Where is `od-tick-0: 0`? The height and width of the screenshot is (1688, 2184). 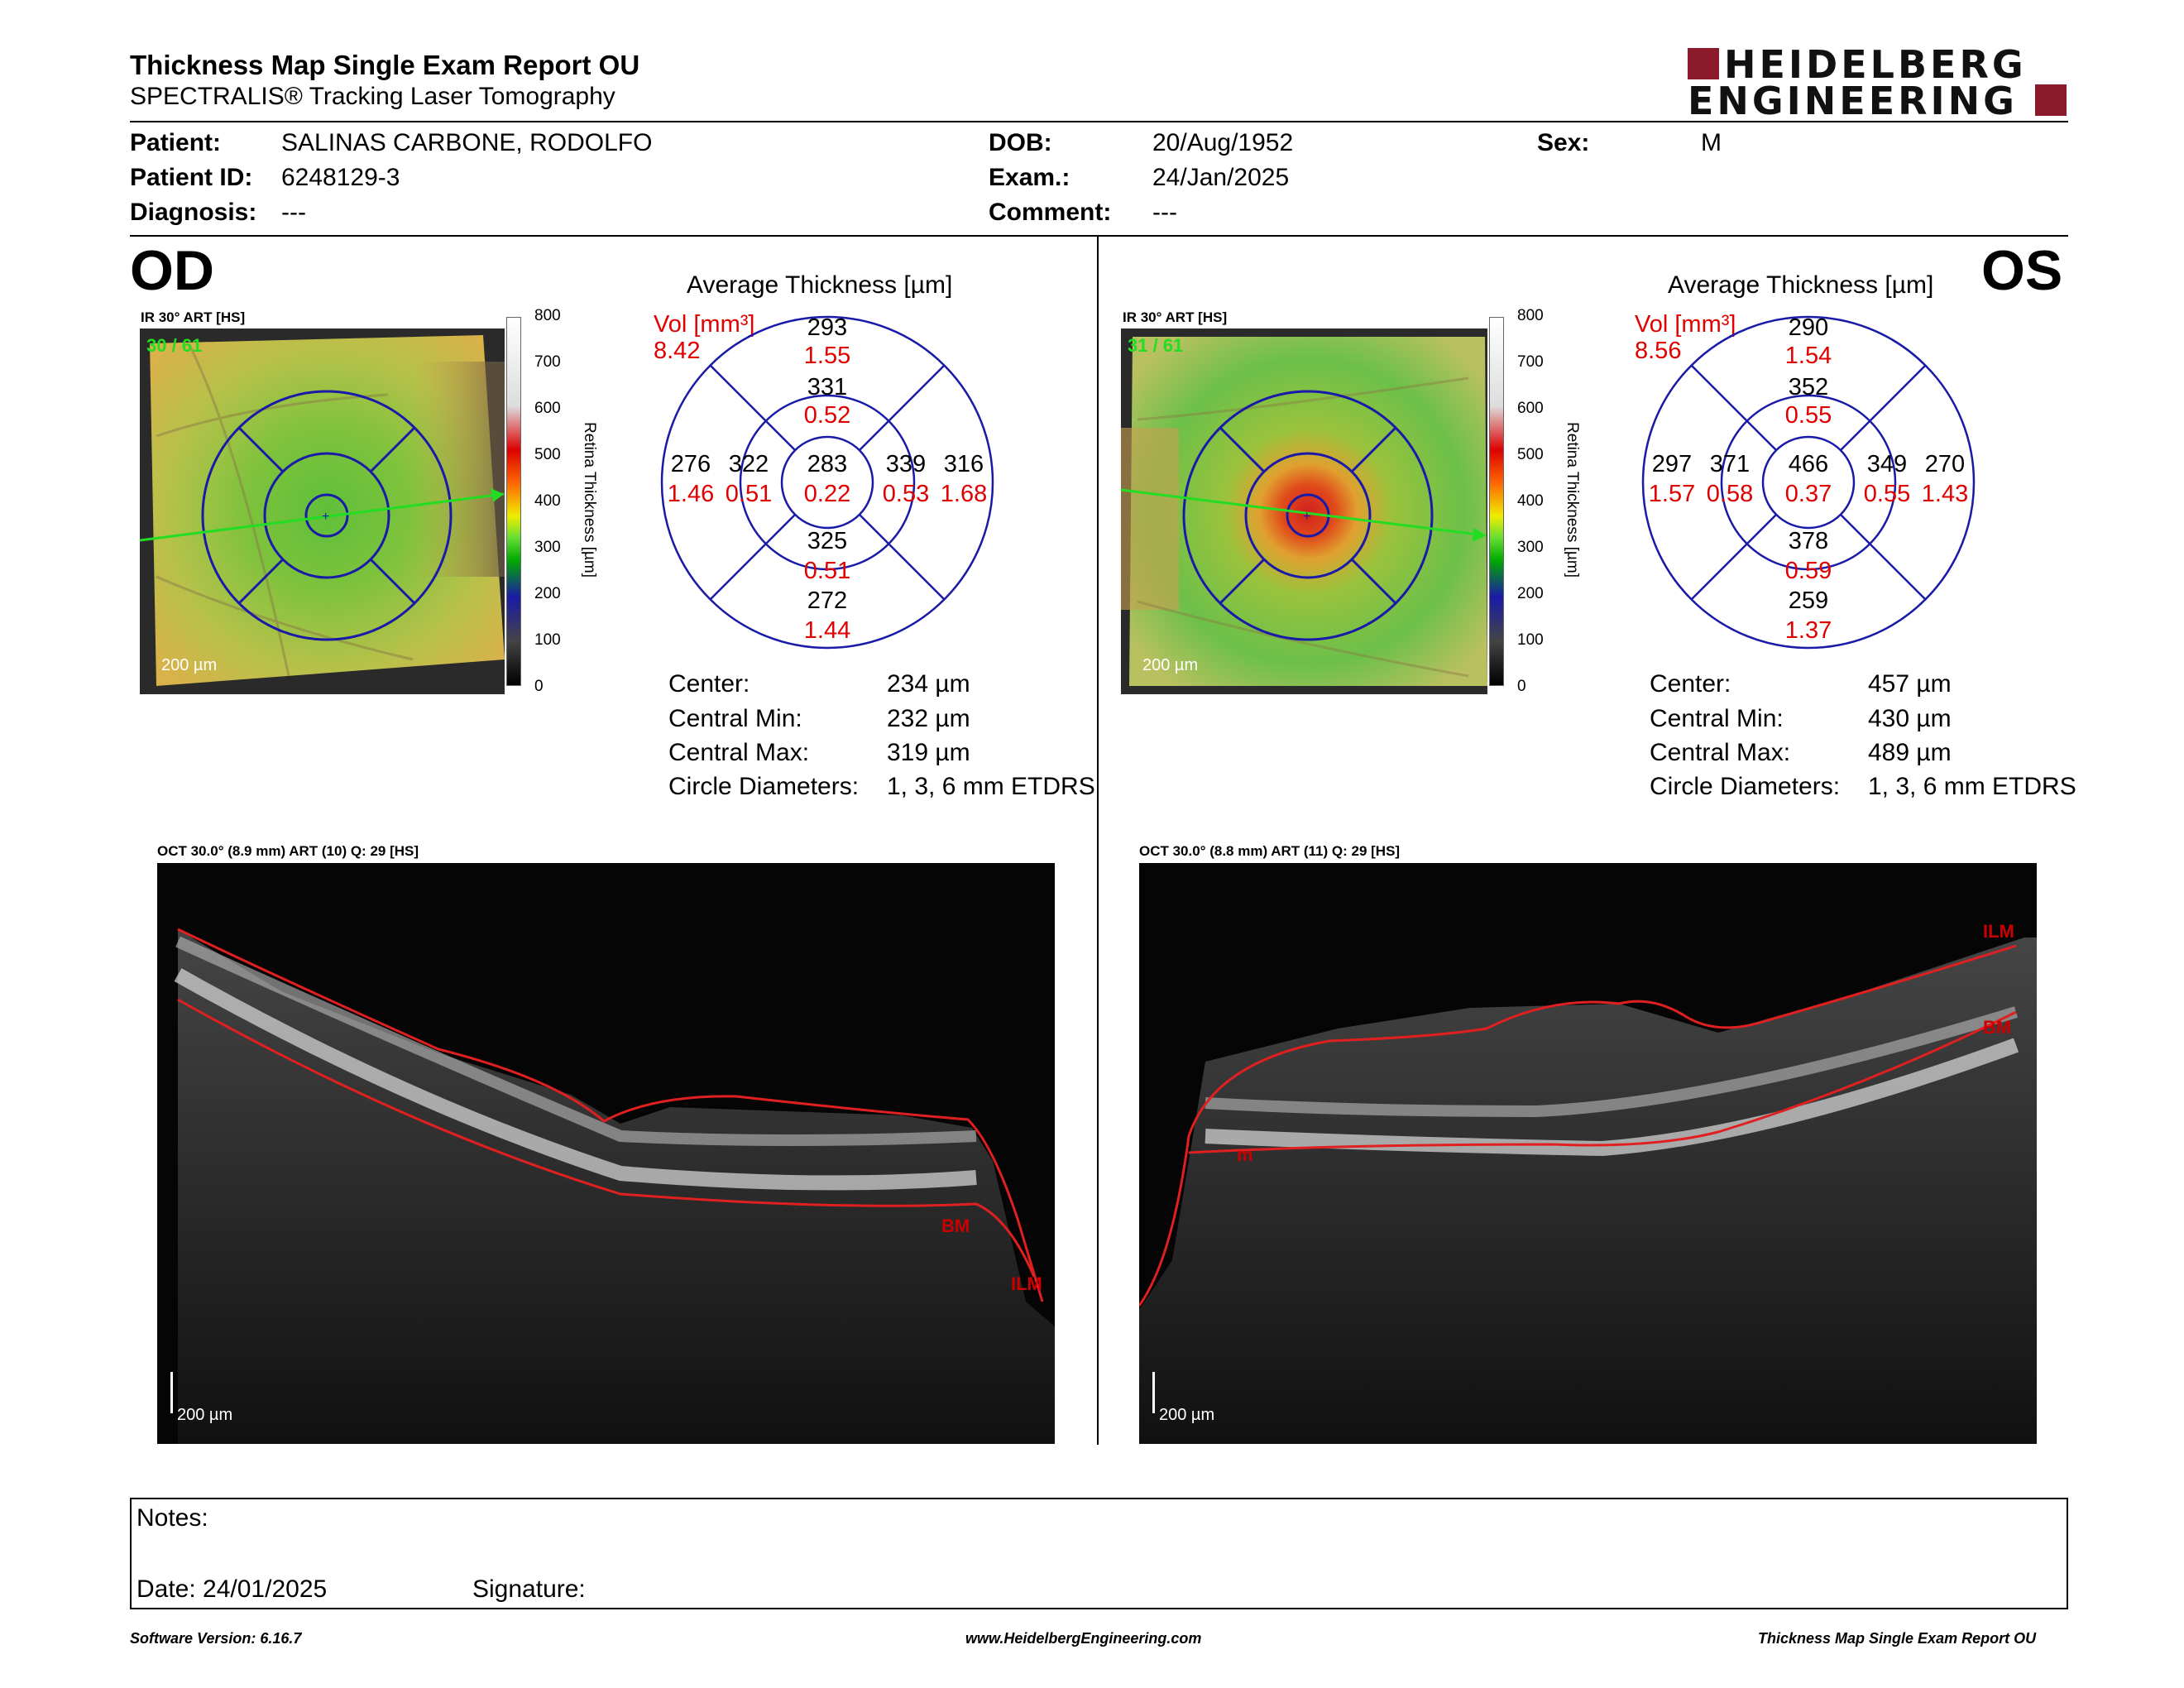
od-tick-0: 0 is located at coordinates (539, 686).